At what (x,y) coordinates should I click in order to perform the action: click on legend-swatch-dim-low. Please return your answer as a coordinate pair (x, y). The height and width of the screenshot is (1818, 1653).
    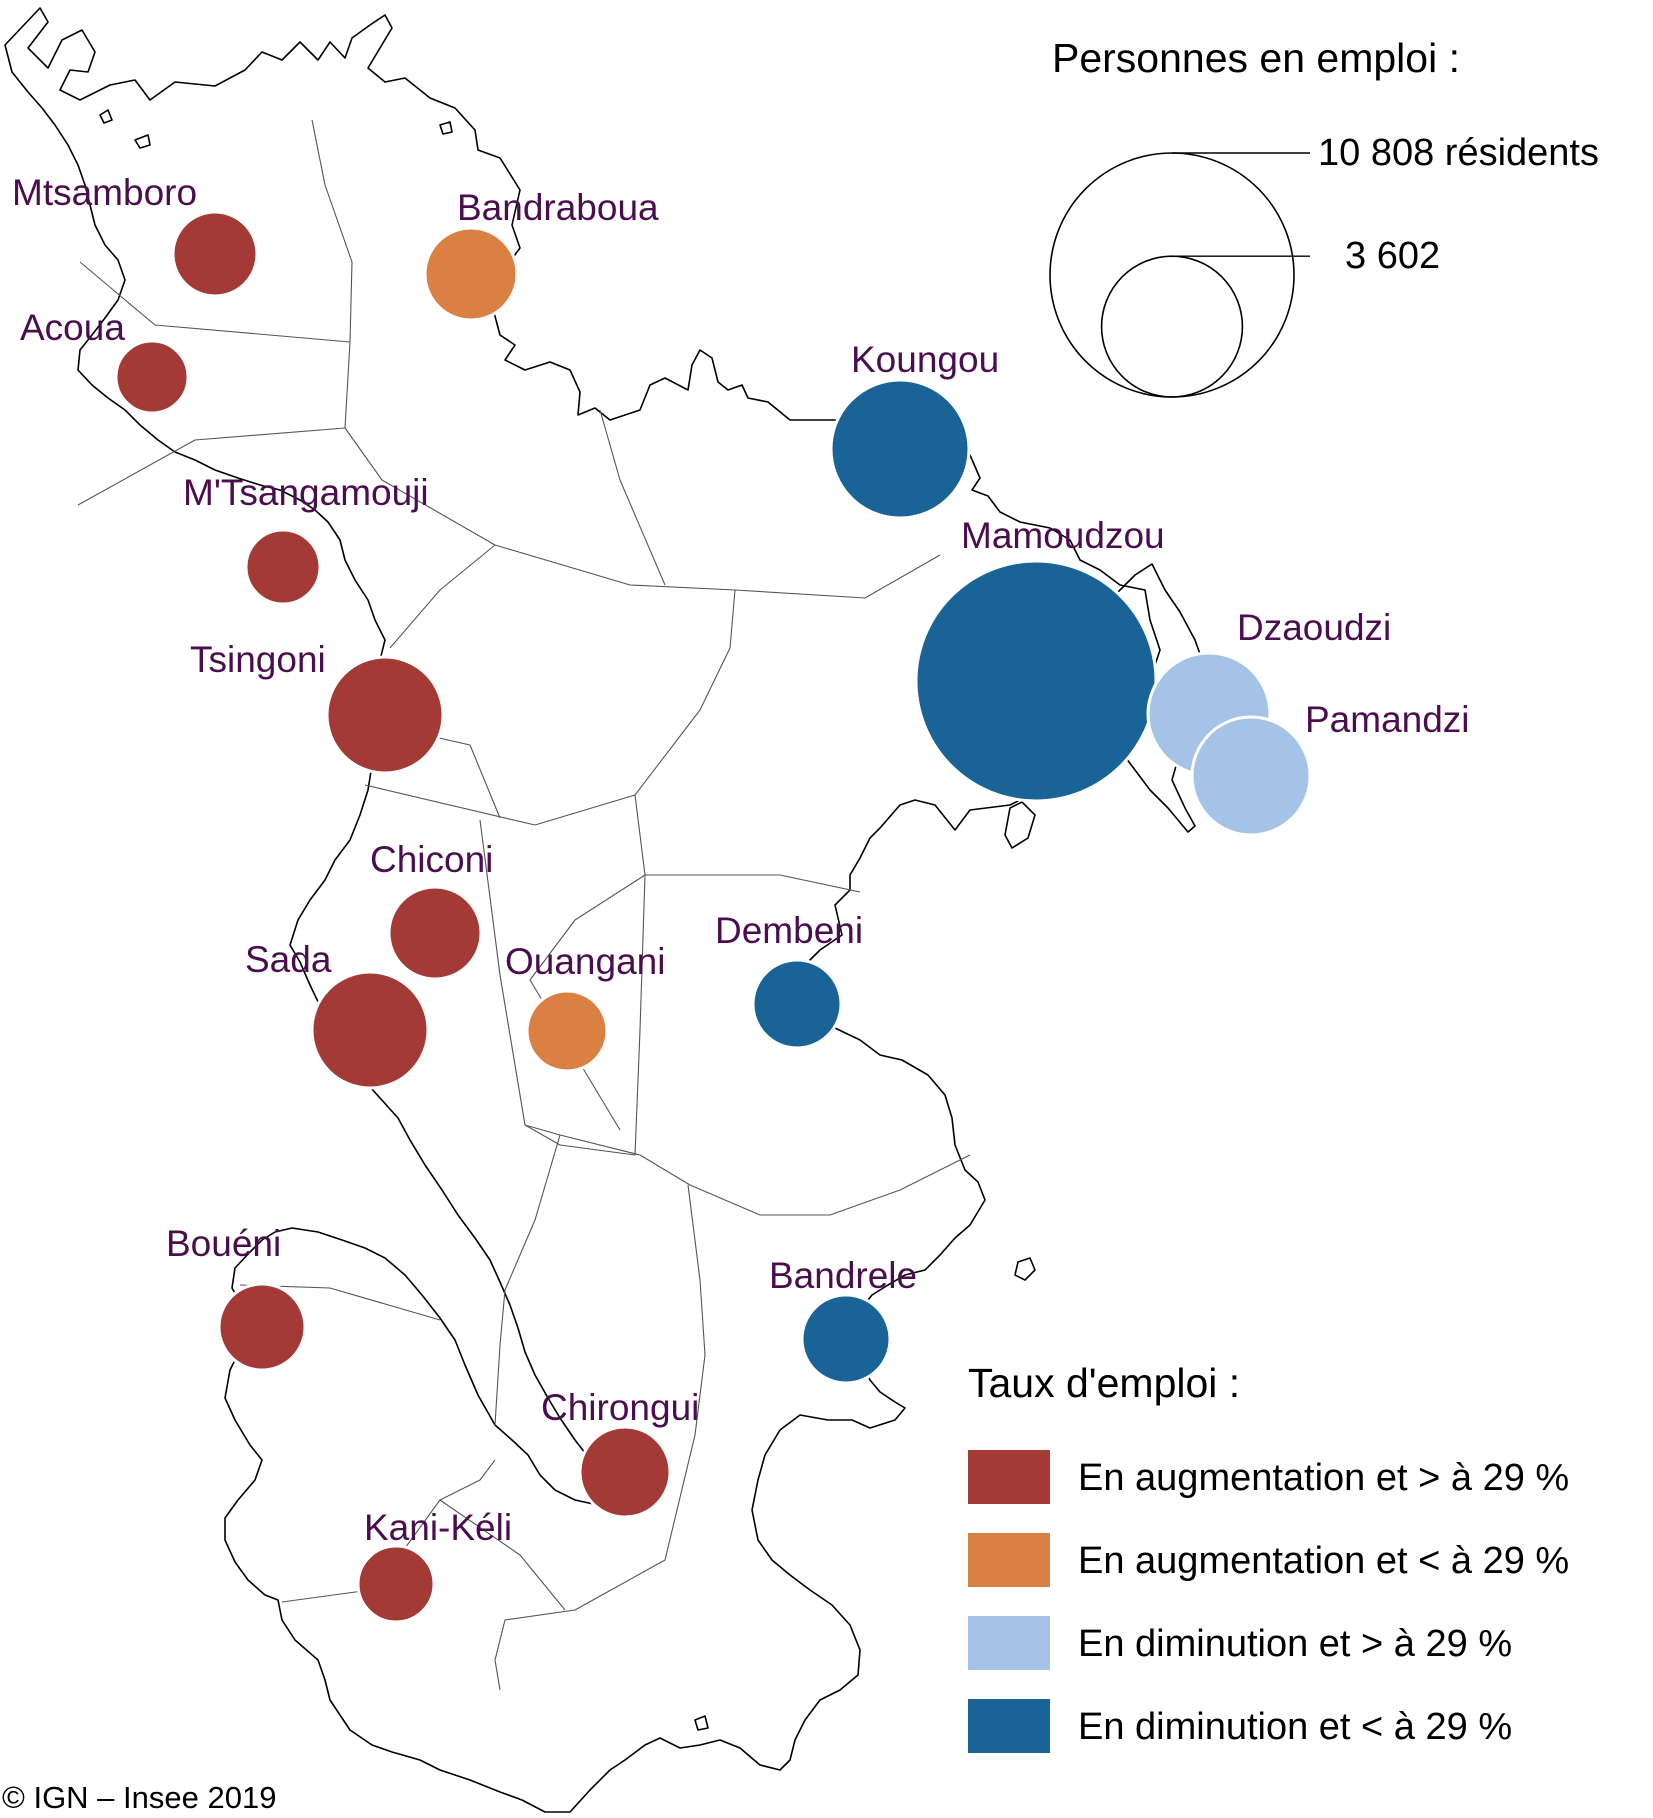
    Looking at the image, I should click on (1009, 1726).